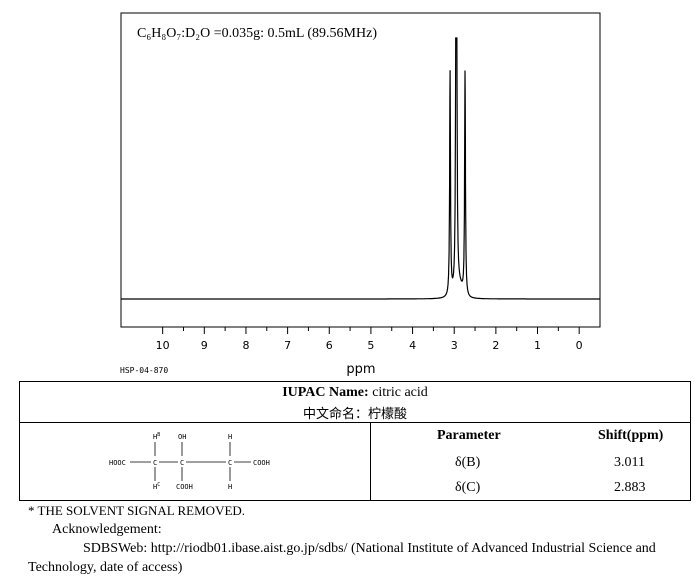 Image resolution: width=695 pixels, height=581 pixels. Describe the element at coordinates (329, 345) in the screenshot. I see `x-tick-label: 6` at that location.